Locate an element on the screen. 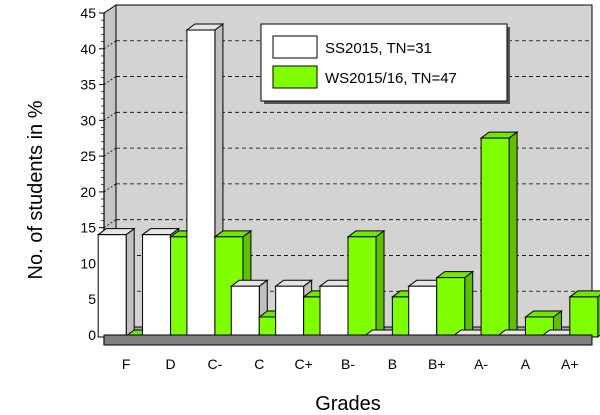 The height and width of the screenshot is (415, 600). x-tick-label: D is located at coordinates (170, 364).